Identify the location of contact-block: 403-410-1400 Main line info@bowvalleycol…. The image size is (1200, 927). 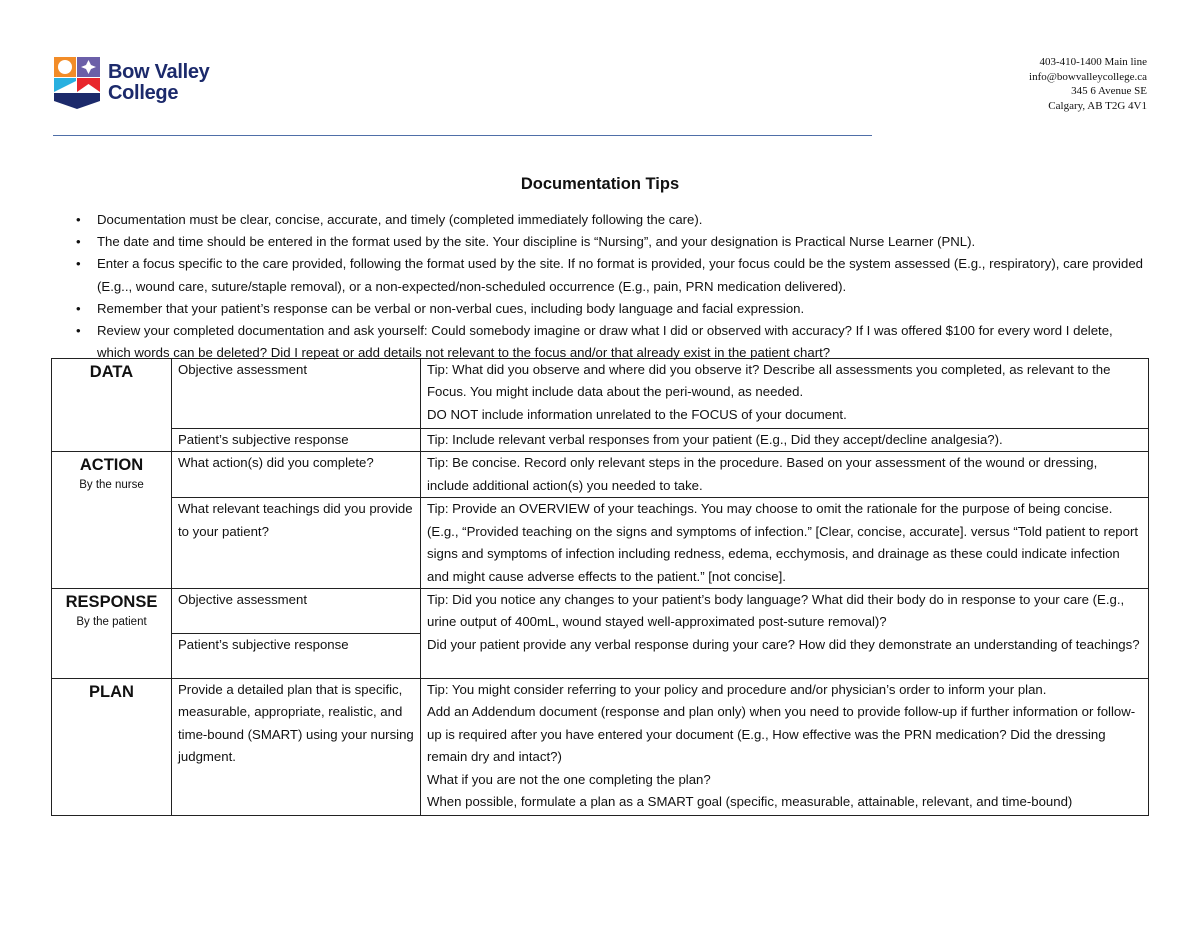
(1088, 84).